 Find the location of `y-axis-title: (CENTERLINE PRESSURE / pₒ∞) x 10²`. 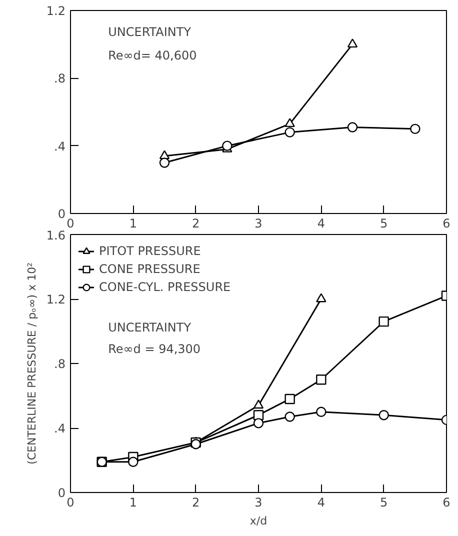

y-axis-title: (CENTERLINE PRESSURE / pₒ∞) x 10² is located at coordinates (31, 363).